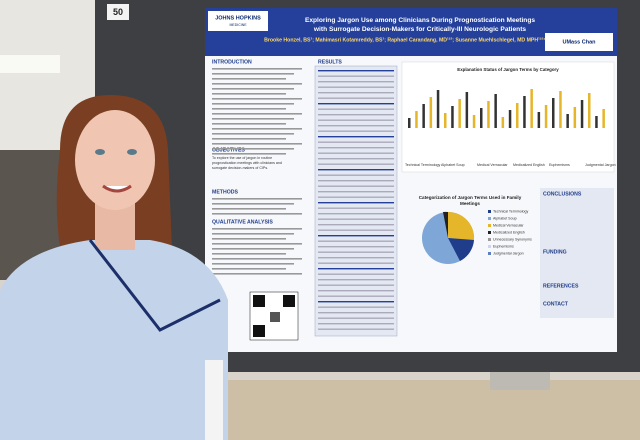 Image resolution: width=640 pixels, height=440 pixels. Describe the element at coordinates (559, 165) in the screenshot. I see `axis-label: Euphemisms` at that location.